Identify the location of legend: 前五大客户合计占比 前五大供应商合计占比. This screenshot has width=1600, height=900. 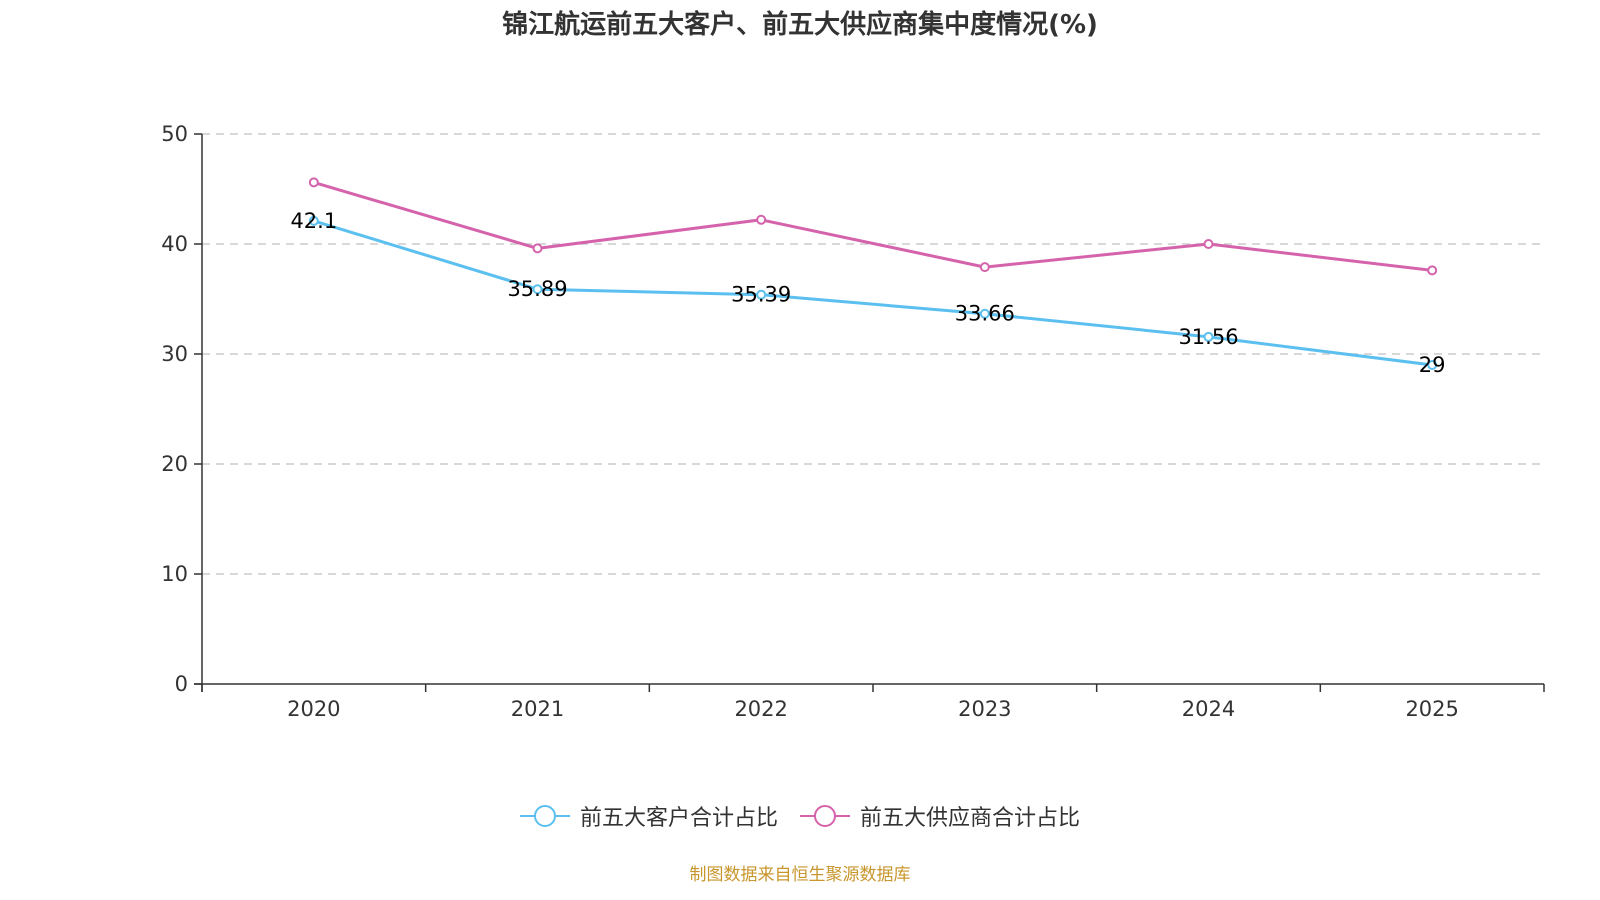
(800, 816).